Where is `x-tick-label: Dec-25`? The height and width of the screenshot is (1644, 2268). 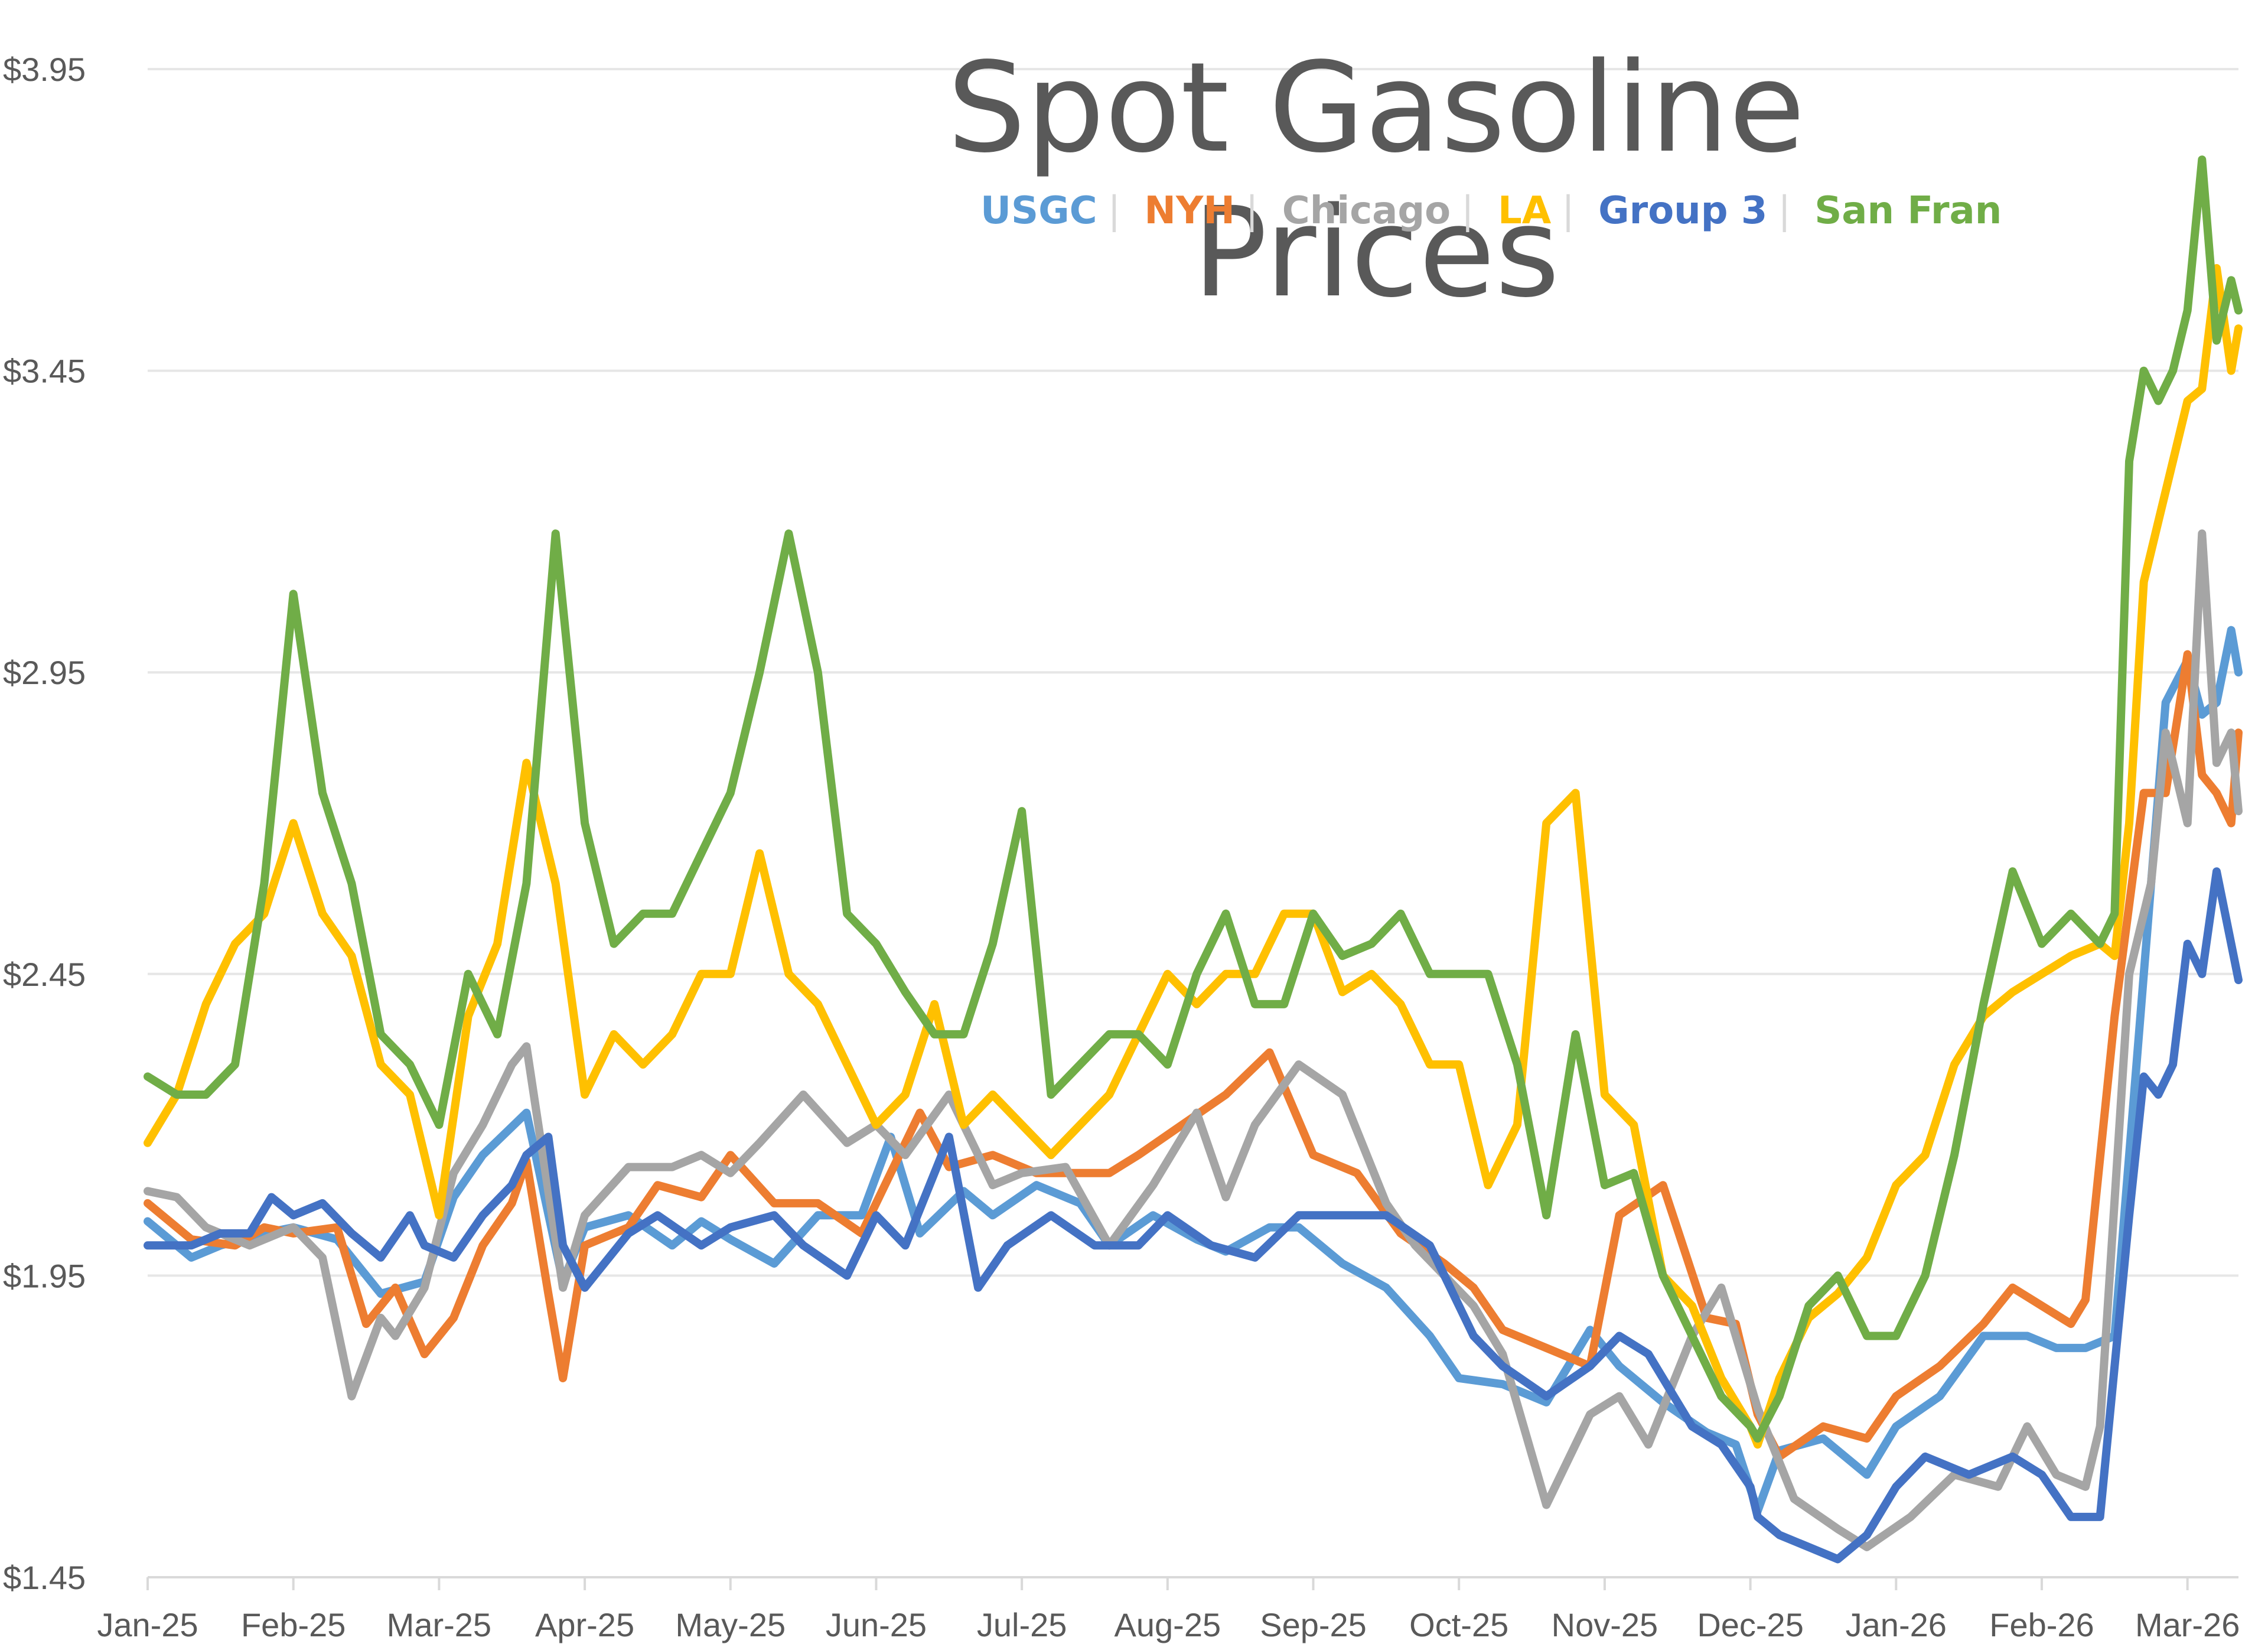
x-tick-label: Dec-25 is located at coordinates (1750, 1624).